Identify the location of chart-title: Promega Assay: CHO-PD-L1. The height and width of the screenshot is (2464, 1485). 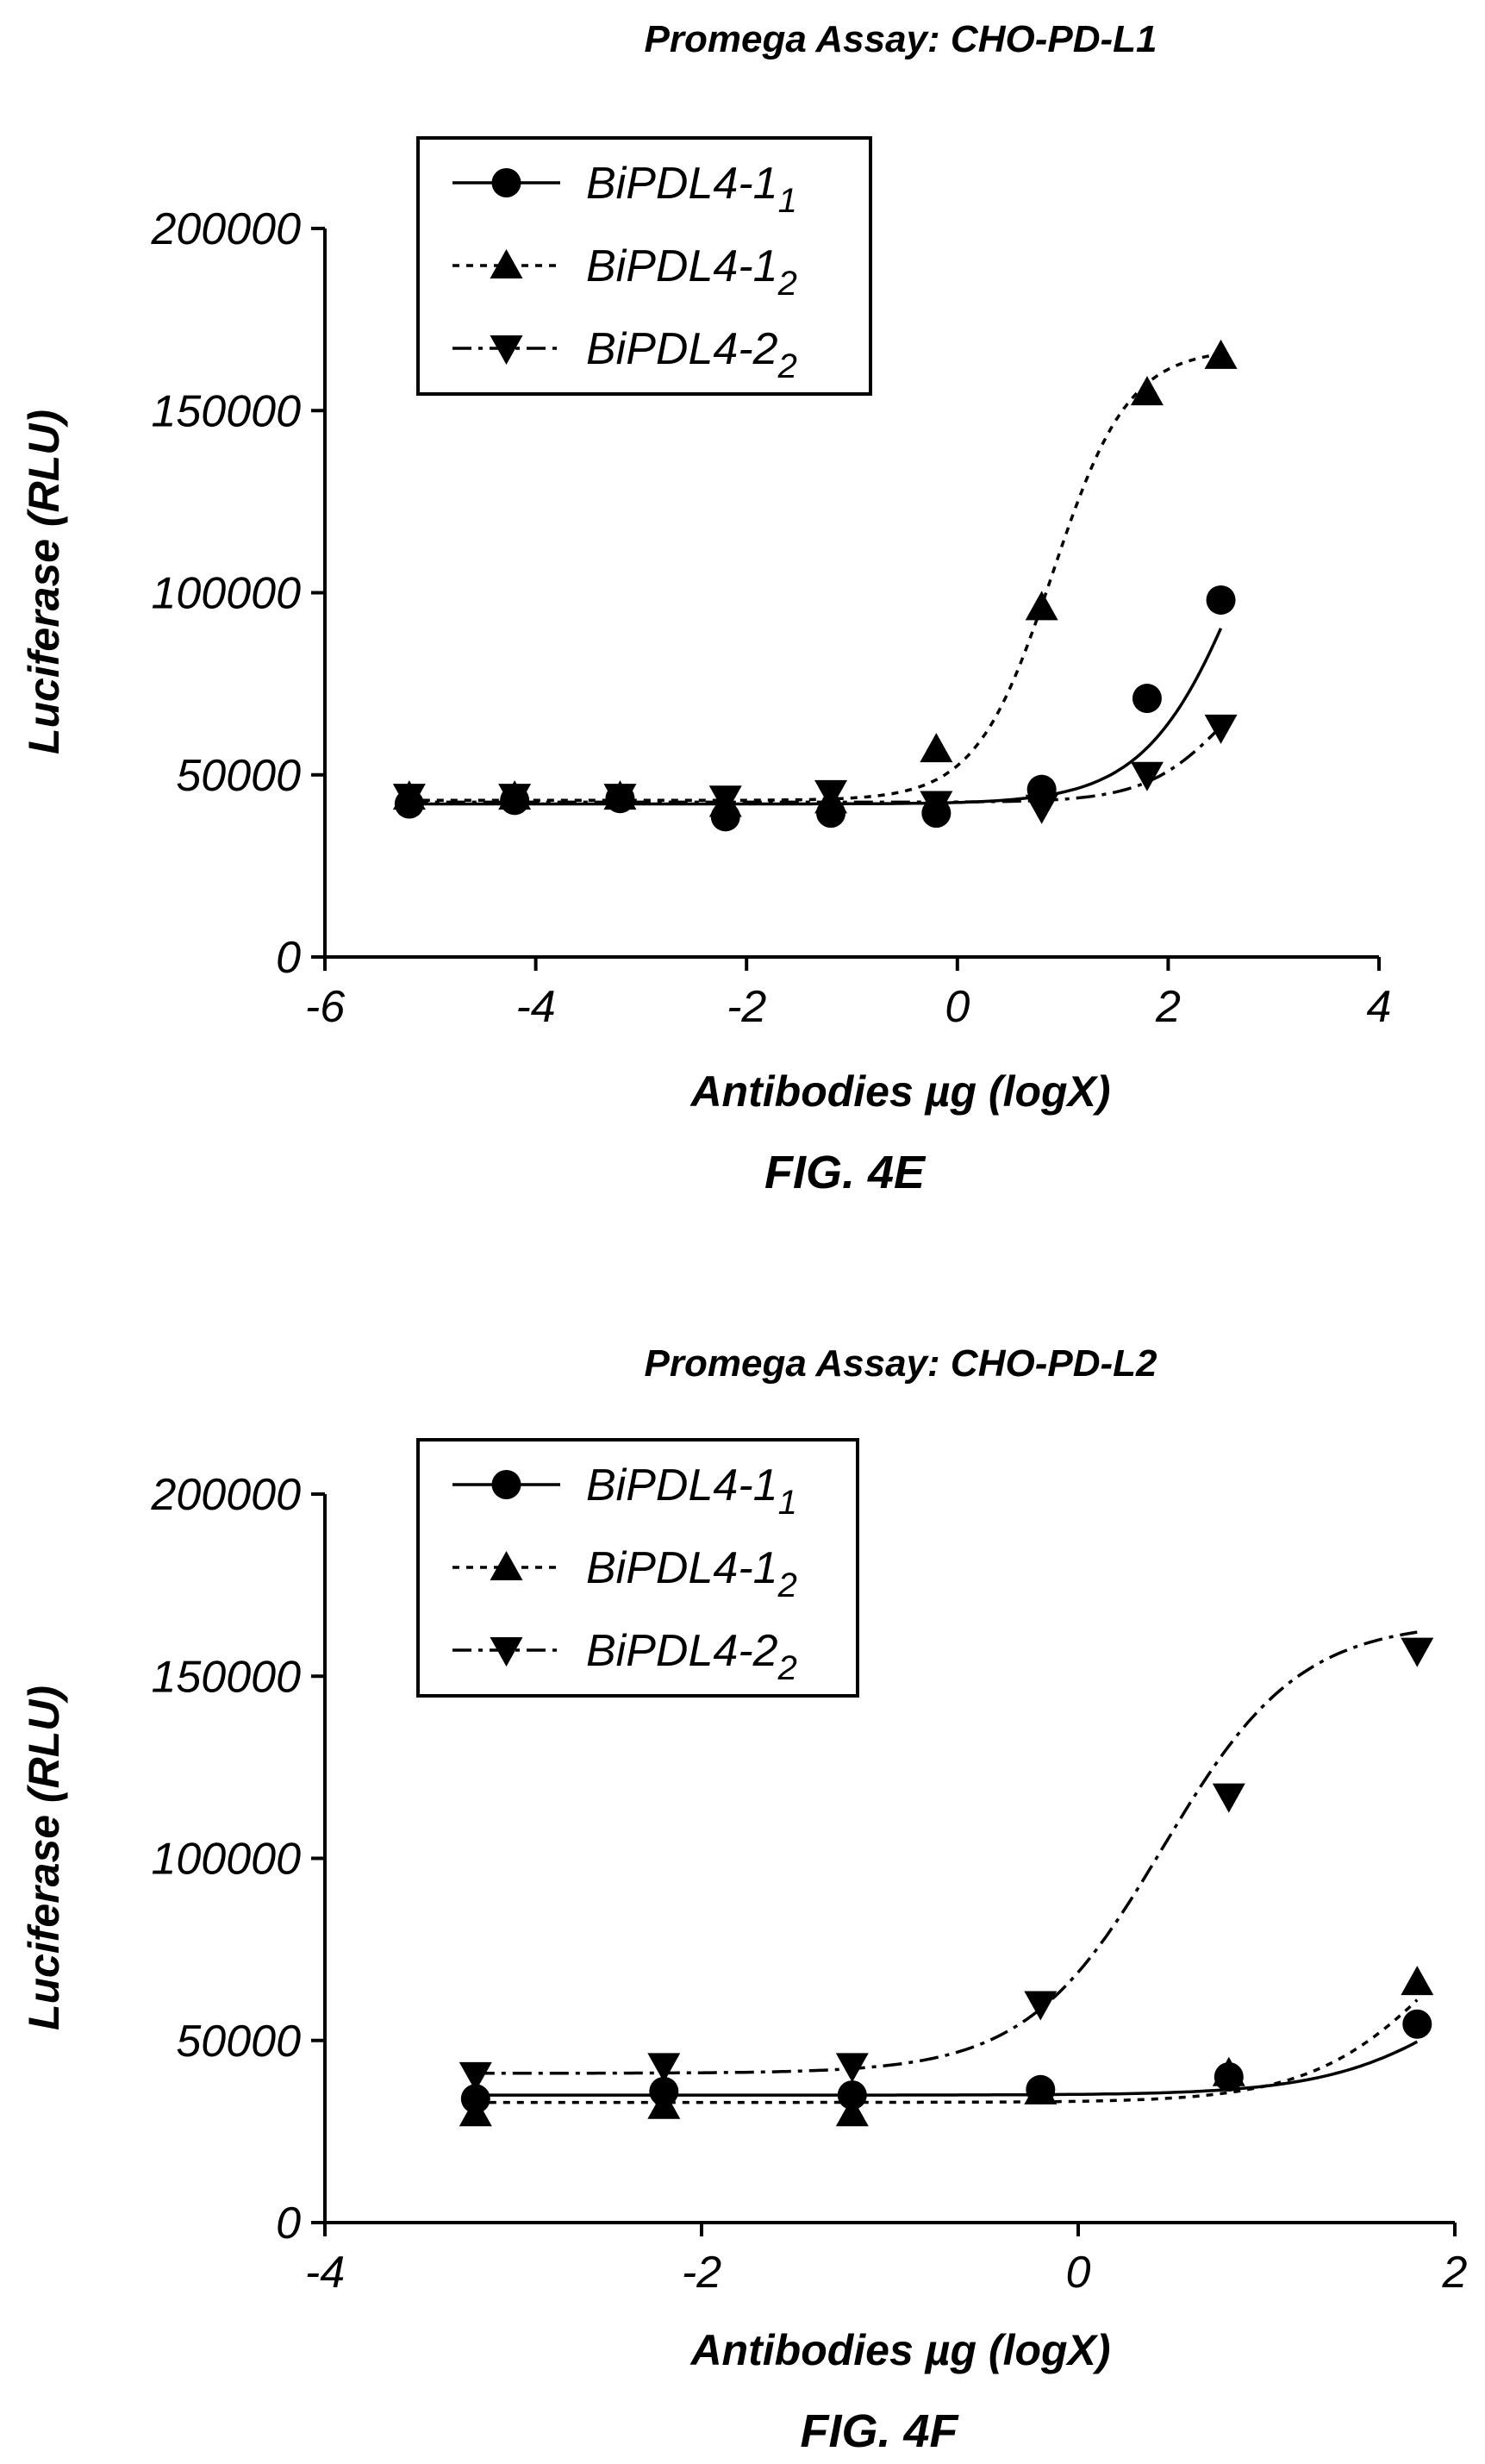
(901, 39).